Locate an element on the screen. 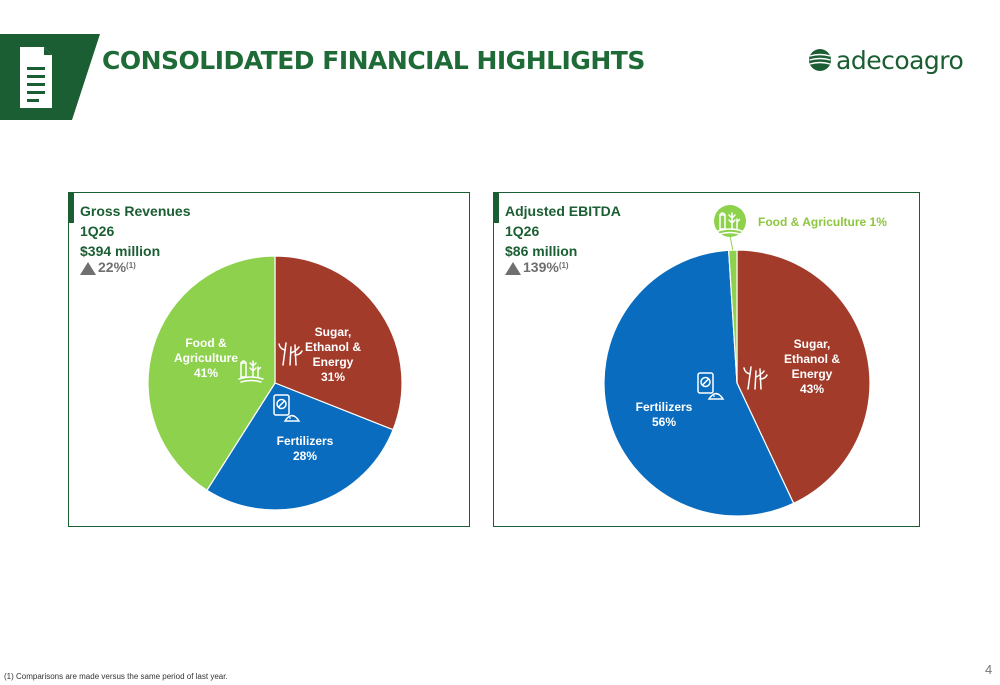 The height and width of the screenshot is (685, 1000). callout-leader-line is located at coordinates (731, 243).